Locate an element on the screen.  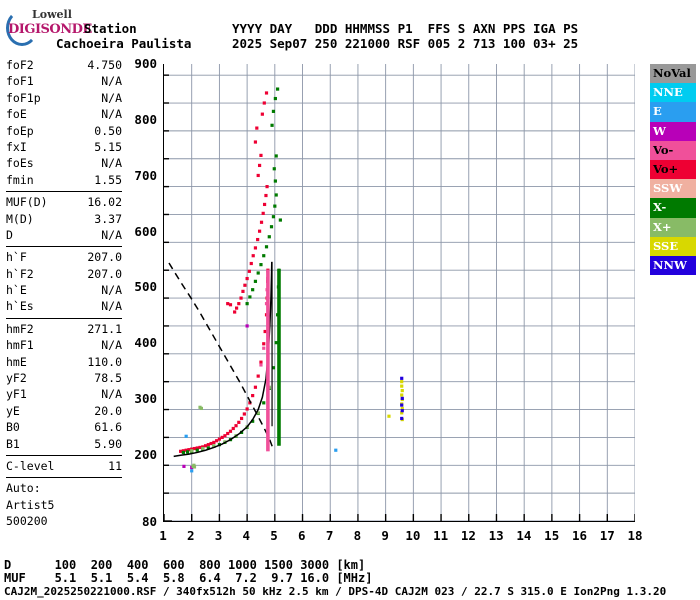
param-group-muf: MUF(D) 16.02 M(D) 3.37 D N/A is located at coordinates (64, 219).